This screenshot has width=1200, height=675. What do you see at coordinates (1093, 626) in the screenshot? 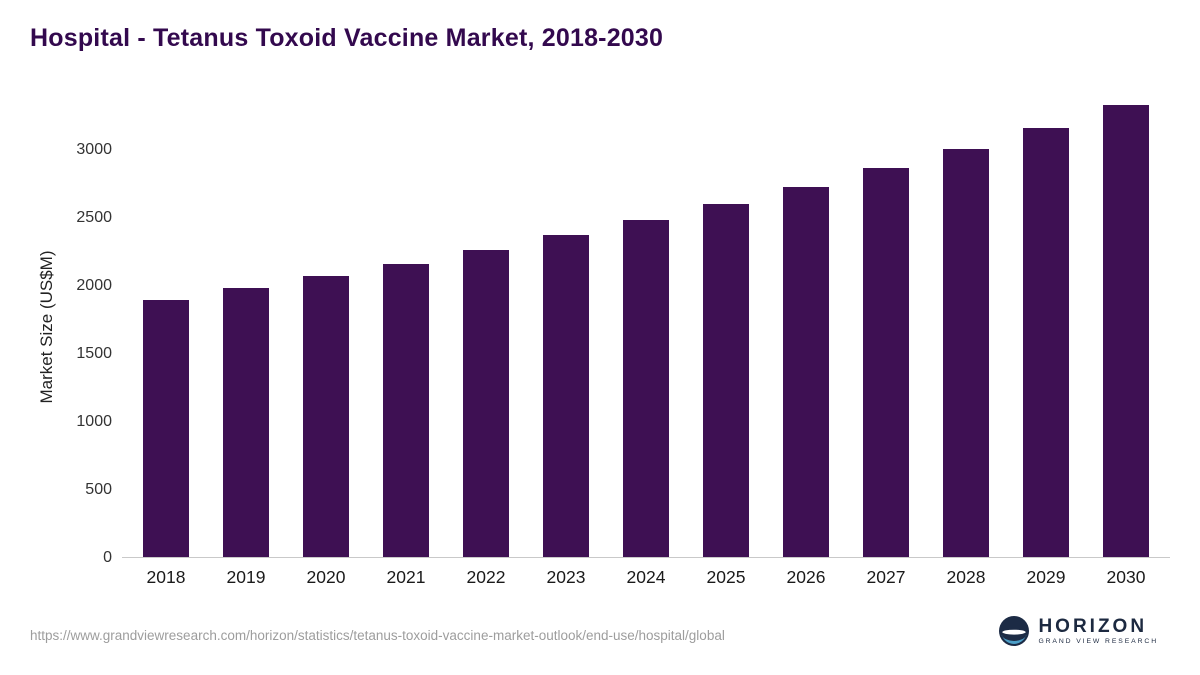
I see `logo-name: HORIZON` at bounding box center [1093, 626].